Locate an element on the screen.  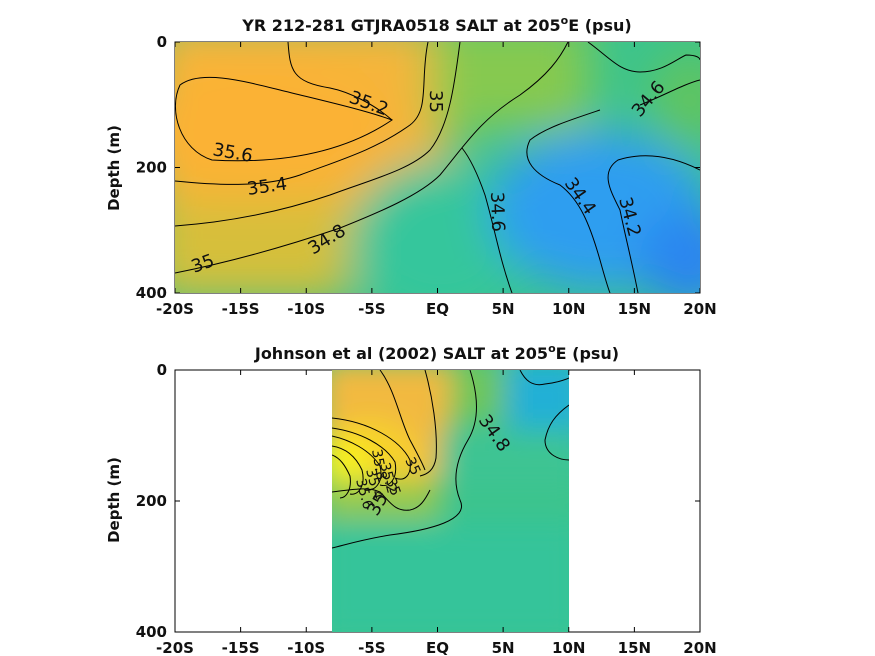
contour-label: 35.8 is located at coordinates (378, 464).